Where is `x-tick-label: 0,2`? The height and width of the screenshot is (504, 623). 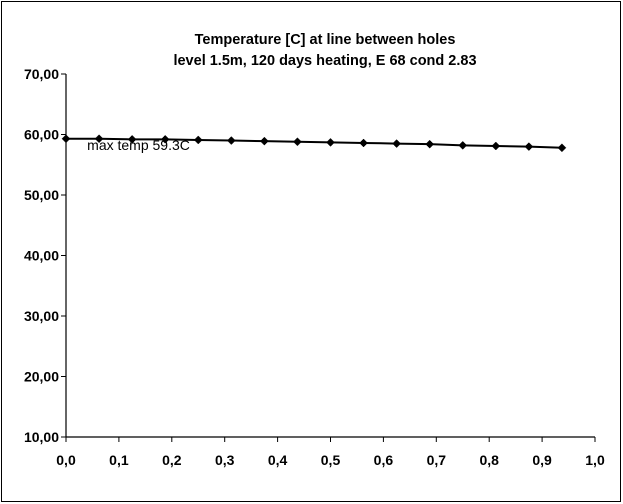
x-tick-label: 0,2 is located at coordinates (172, 460).